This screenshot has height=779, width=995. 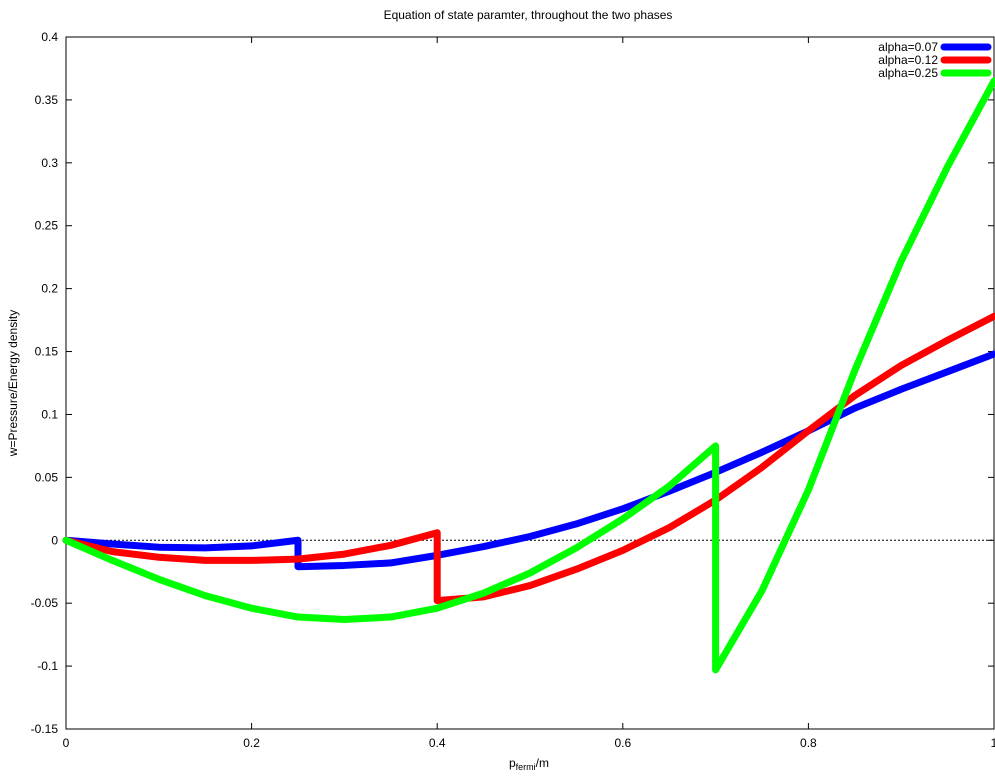 I want to click on y-axis-label: w=Pressure/Energy density, so click(x=13, y=383).